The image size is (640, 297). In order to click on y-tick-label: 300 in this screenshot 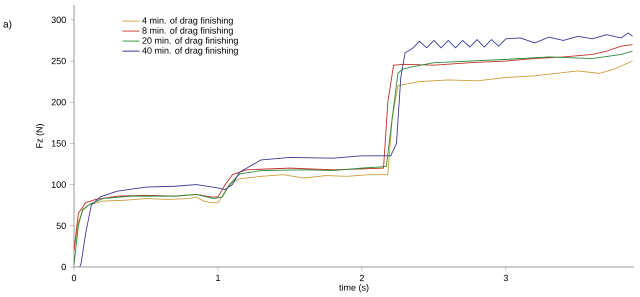, I will do `click(59, 20)`.